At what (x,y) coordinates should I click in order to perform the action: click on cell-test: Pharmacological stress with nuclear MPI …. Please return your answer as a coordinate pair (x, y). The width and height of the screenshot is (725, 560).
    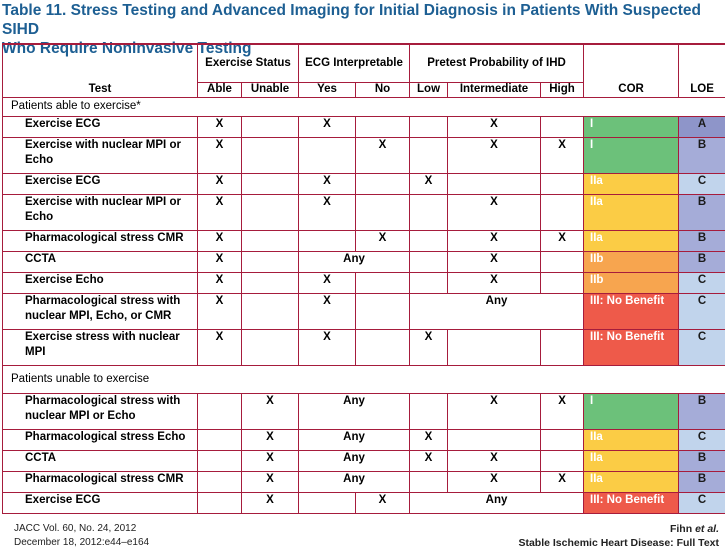
    Looking at the image, I should click on (100, 411).